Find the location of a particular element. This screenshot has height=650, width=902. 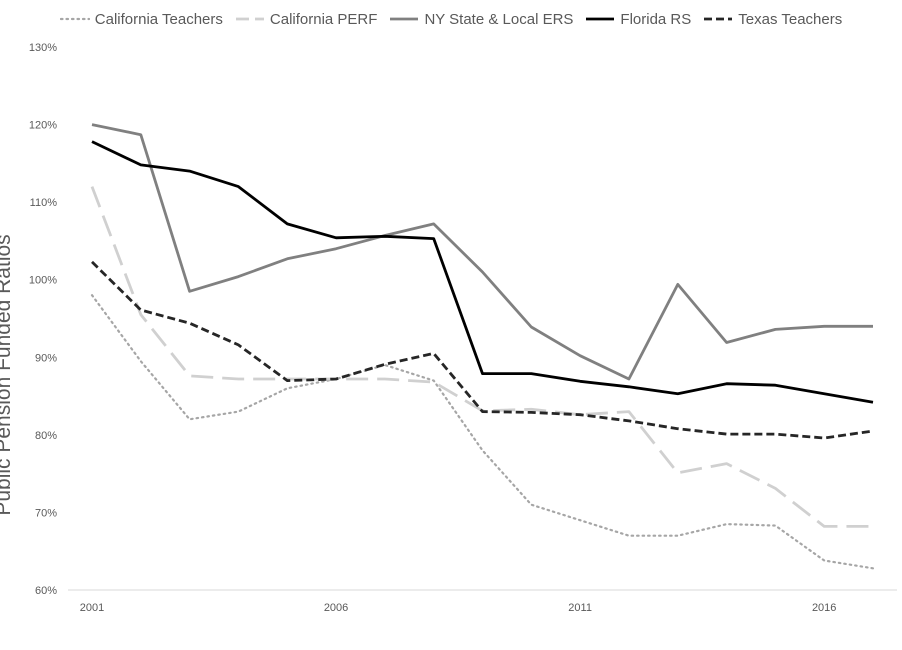

y-tick-label: 130% is located at coordinates (43, 48).